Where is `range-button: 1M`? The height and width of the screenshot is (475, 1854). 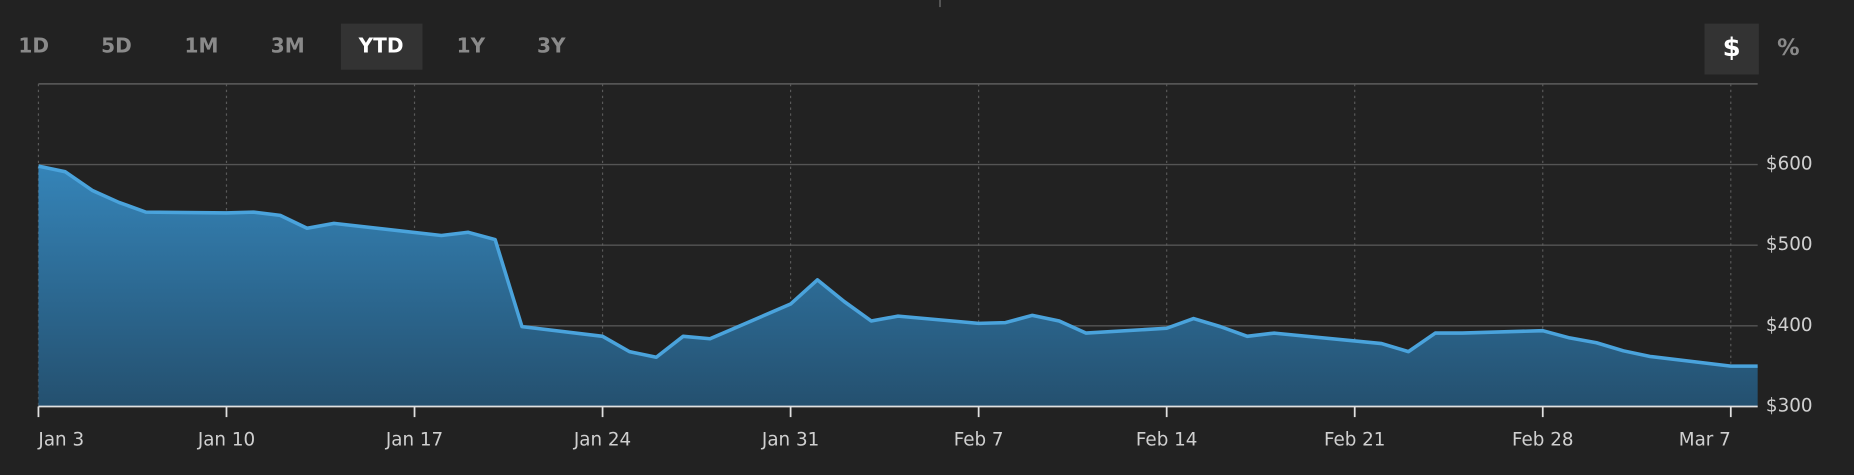 range-button: 1M is located at coordinates (202, 46).